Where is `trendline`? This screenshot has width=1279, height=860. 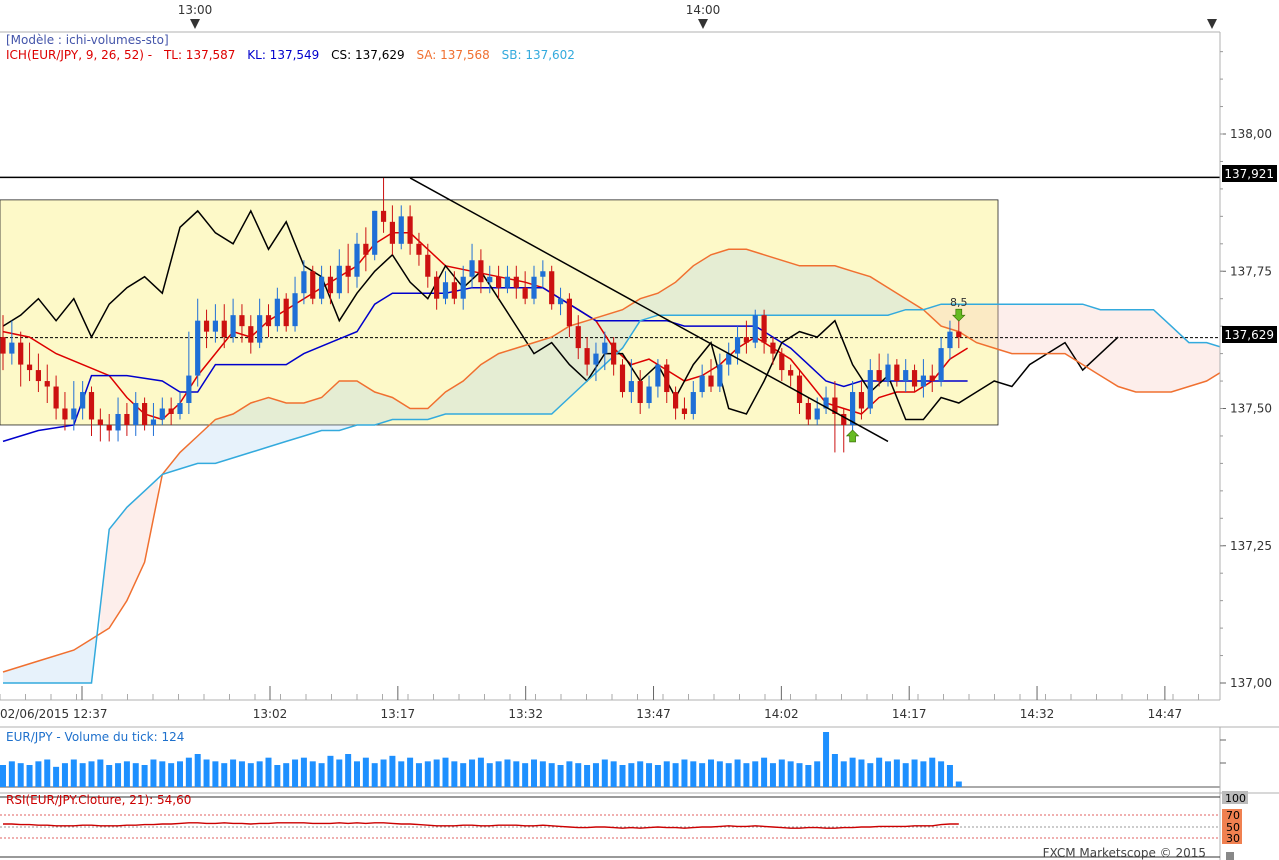
trendline is located at coordinates (649, 310).